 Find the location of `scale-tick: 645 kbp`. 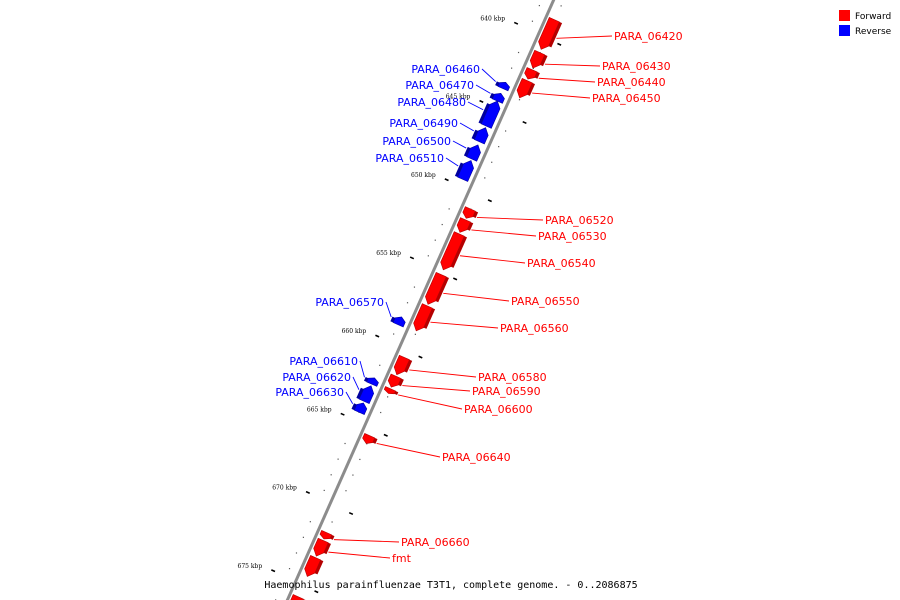

scale-tick: 645 kbp is located at coordinates (486, 109).